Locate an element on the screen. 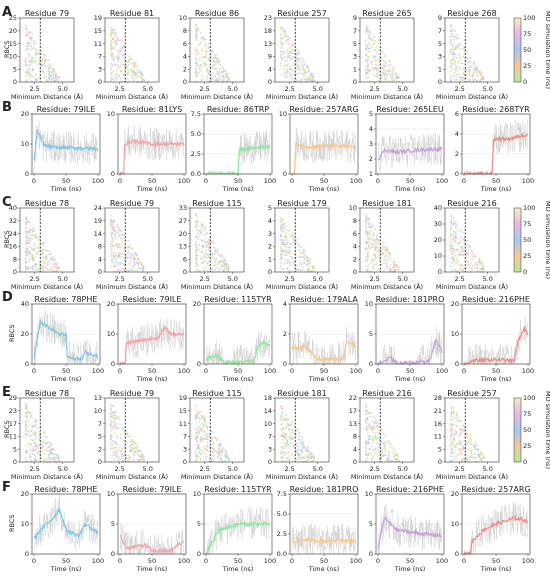 The width and height of the screenshot is (550, 576). x-tick-label: 0 is located at coordinates (464, 181).